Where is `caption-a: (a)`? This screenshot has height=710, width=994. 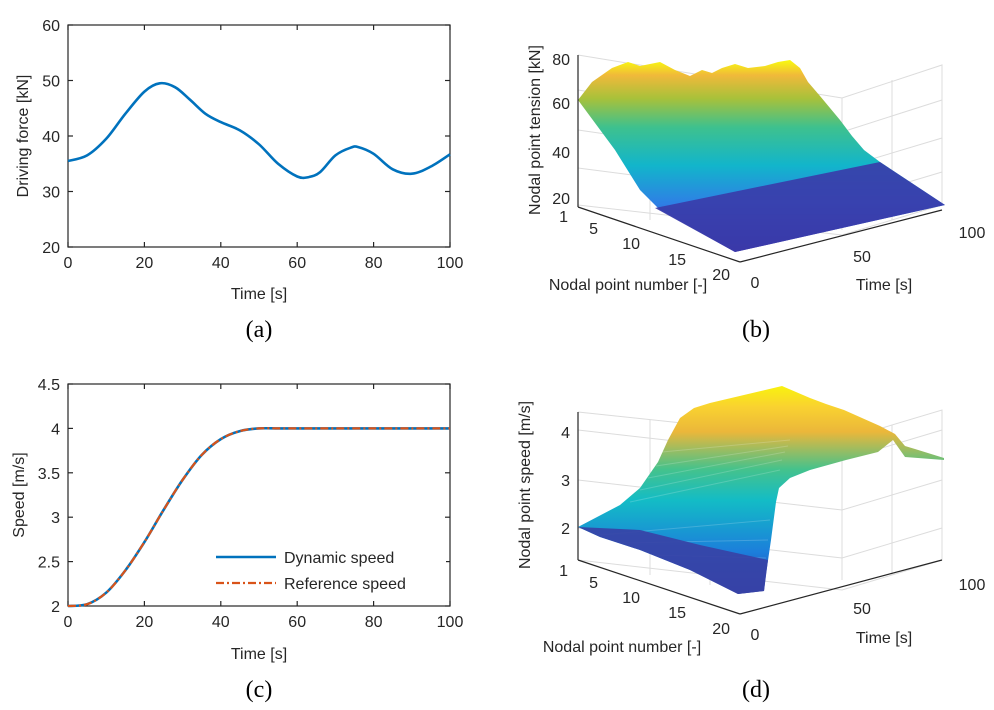 caption-a: (a) is located at coordinates (259, 330).